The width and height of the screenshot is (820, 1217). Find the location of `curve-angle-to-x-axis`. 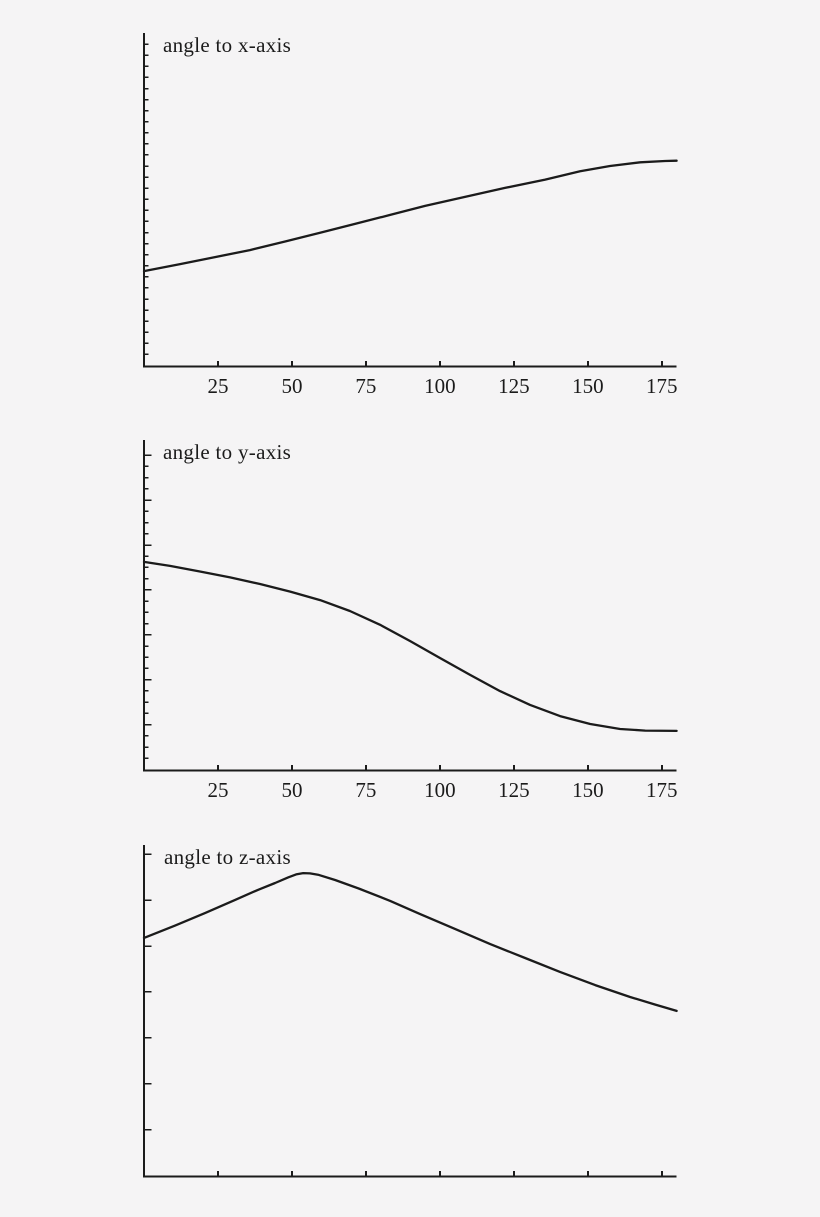

curve-angle-to-x-axis is located at coordinates (410, 216).